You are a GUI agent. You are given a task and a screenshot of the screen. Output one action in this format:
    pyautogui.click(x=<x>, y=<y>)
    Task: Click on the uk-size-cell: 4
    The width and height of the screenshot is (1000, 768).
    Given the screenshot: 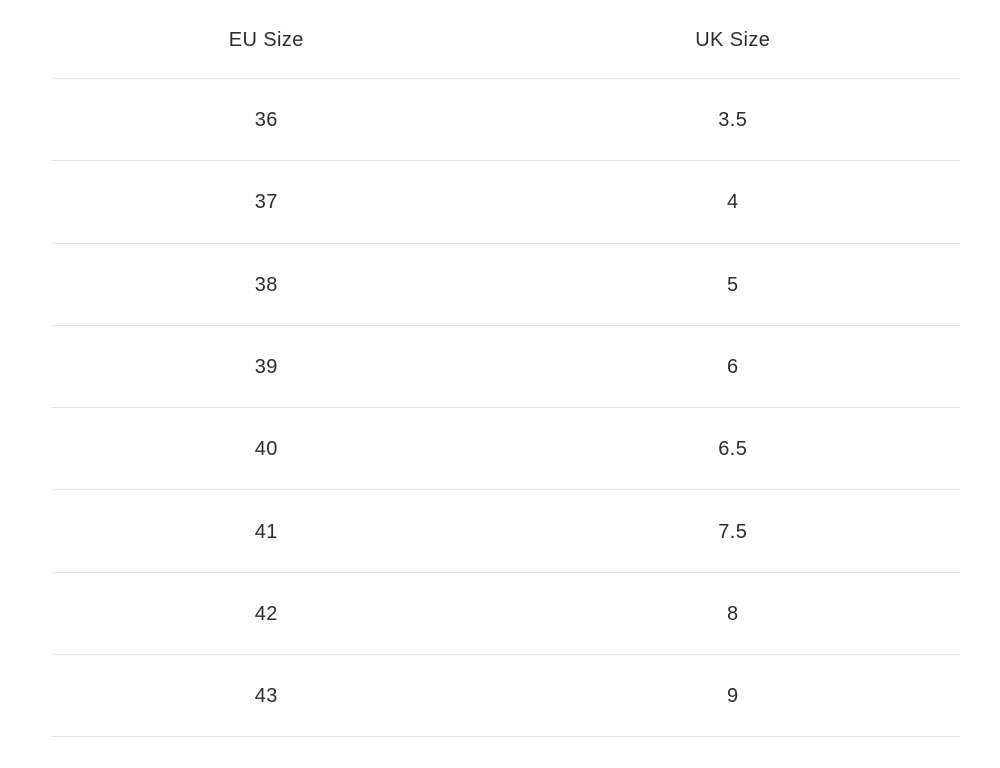 What is the action you would take?
    pyautogui.click(x=732, y=202)
    